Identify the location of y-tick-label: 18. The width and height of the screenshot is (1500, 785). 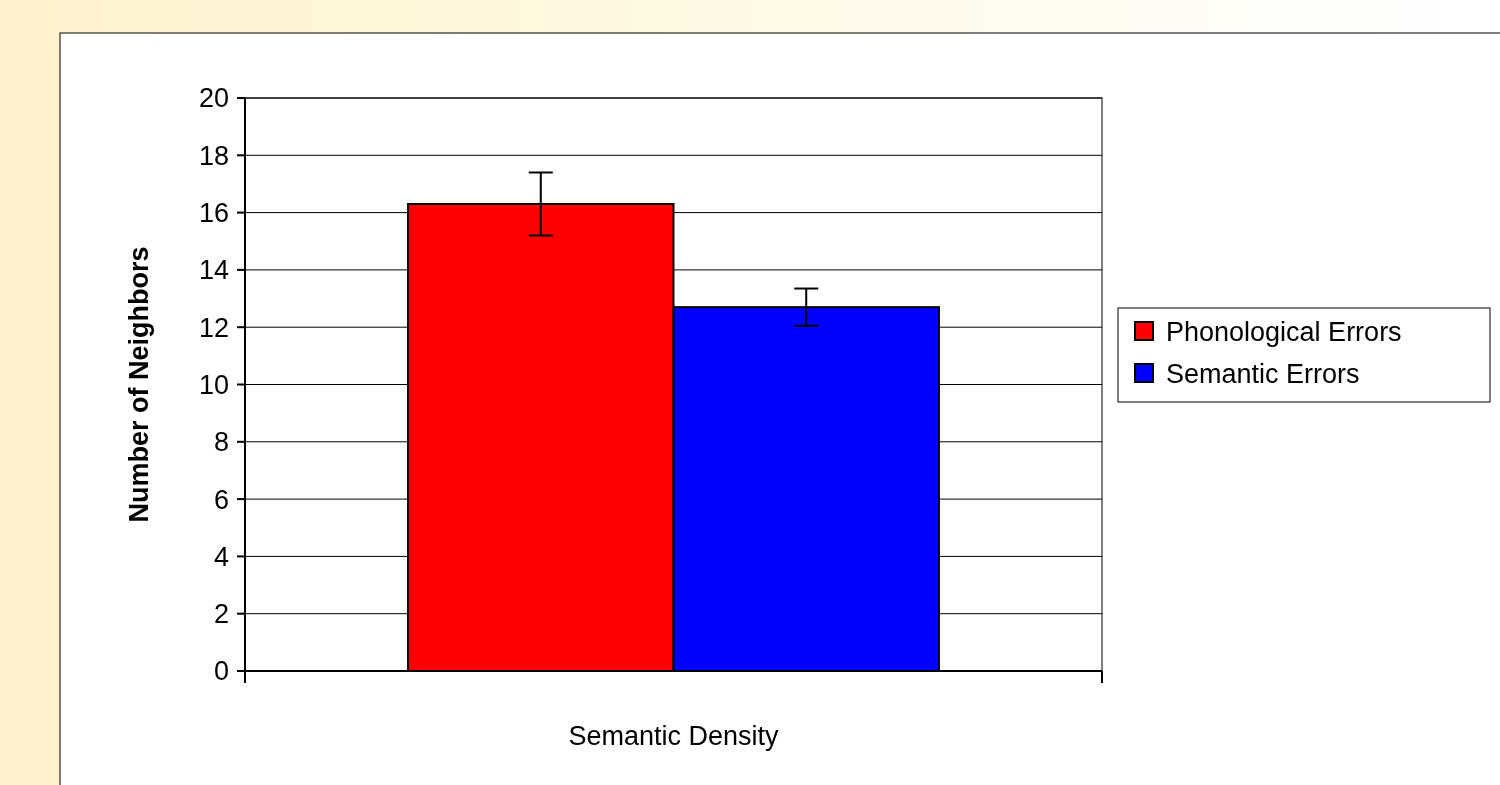
(213, 155).